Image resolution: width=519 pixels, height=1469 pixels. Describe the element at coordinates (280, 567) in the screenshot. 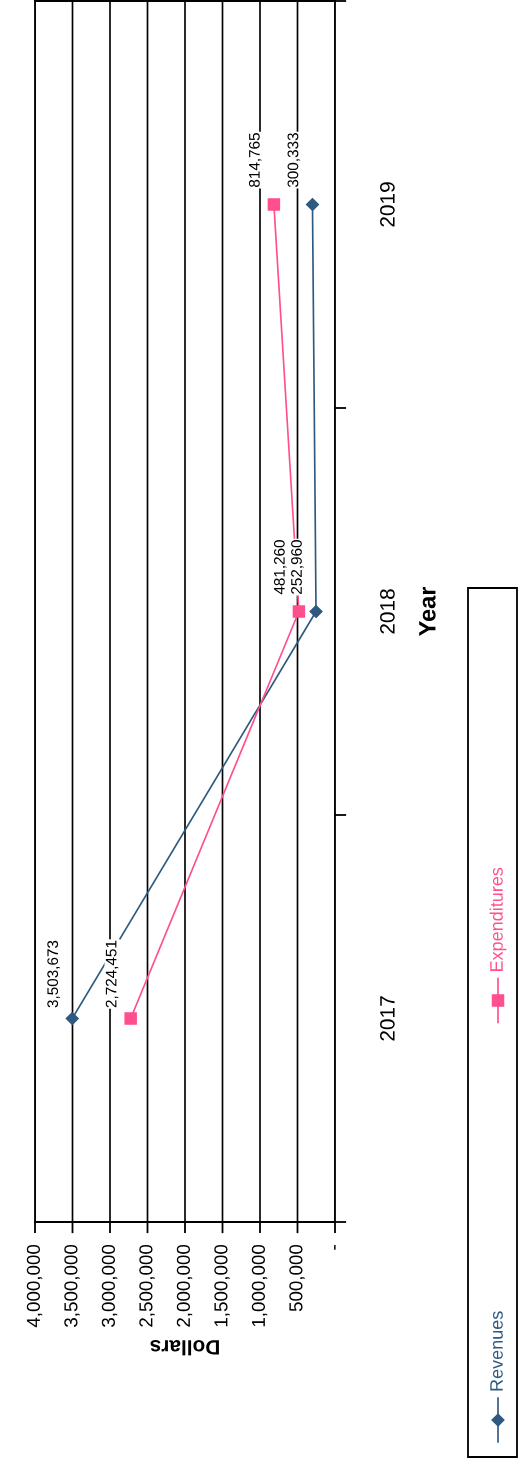

I see `annotation: 481,260` at that location.